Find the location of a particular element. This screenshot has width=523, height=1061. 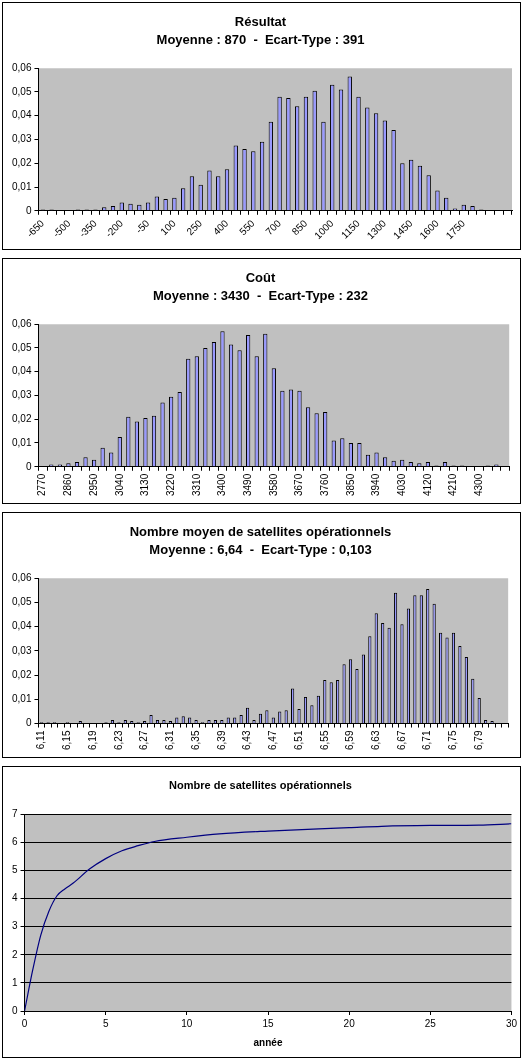

x-tick-label: 3670 is located at coordinates (299, 484).